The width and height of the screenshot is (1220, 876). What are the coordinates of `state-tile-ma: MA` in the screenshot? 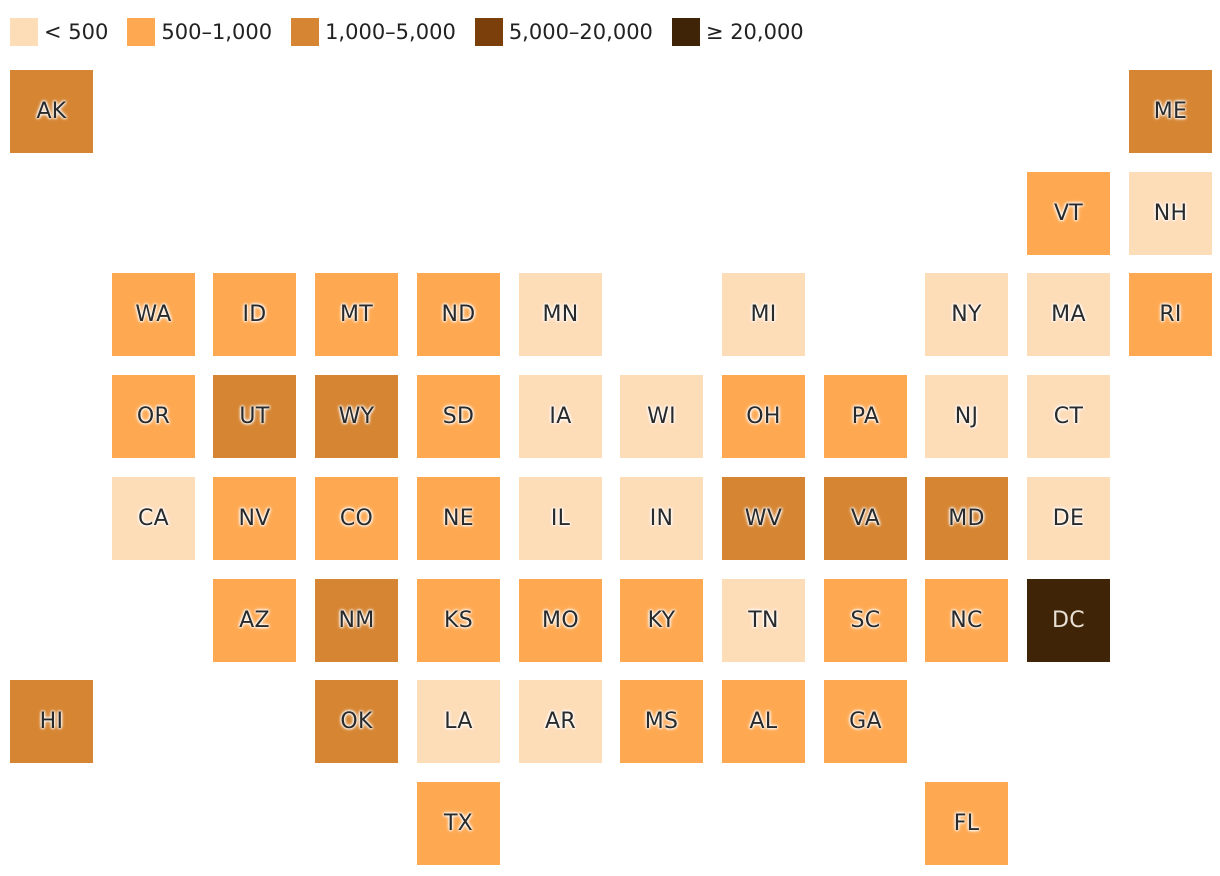 It's located at (1068, 314).